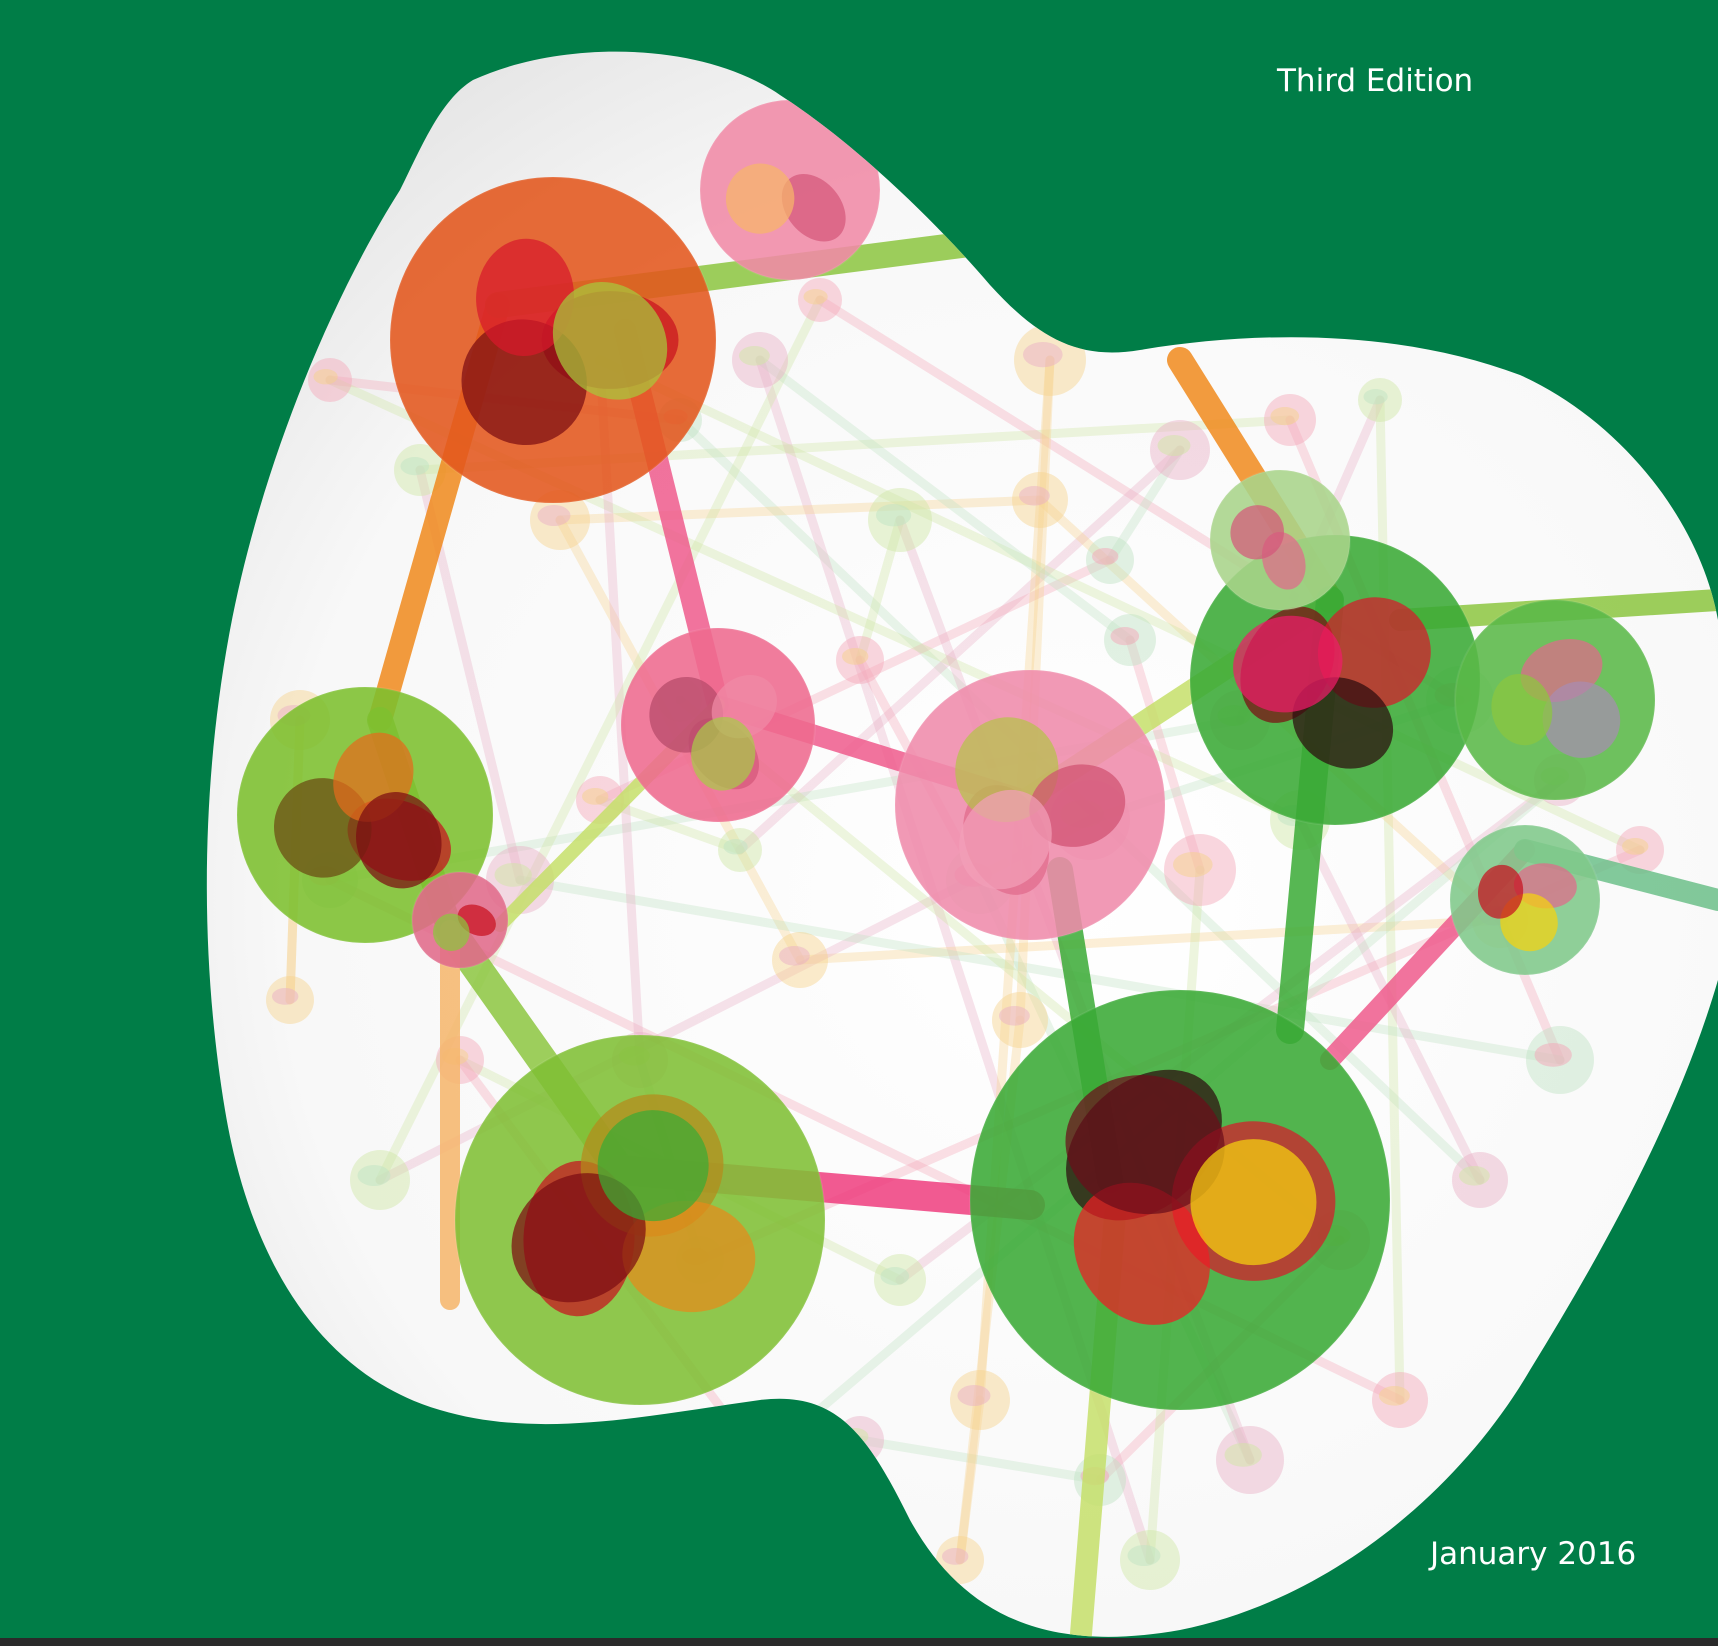 The width and height of the screenshot is (1718, 1646). Describe the element at coordinates (1533, 1554) in the screenshot. I see `publication-date: January 2016` at that location.